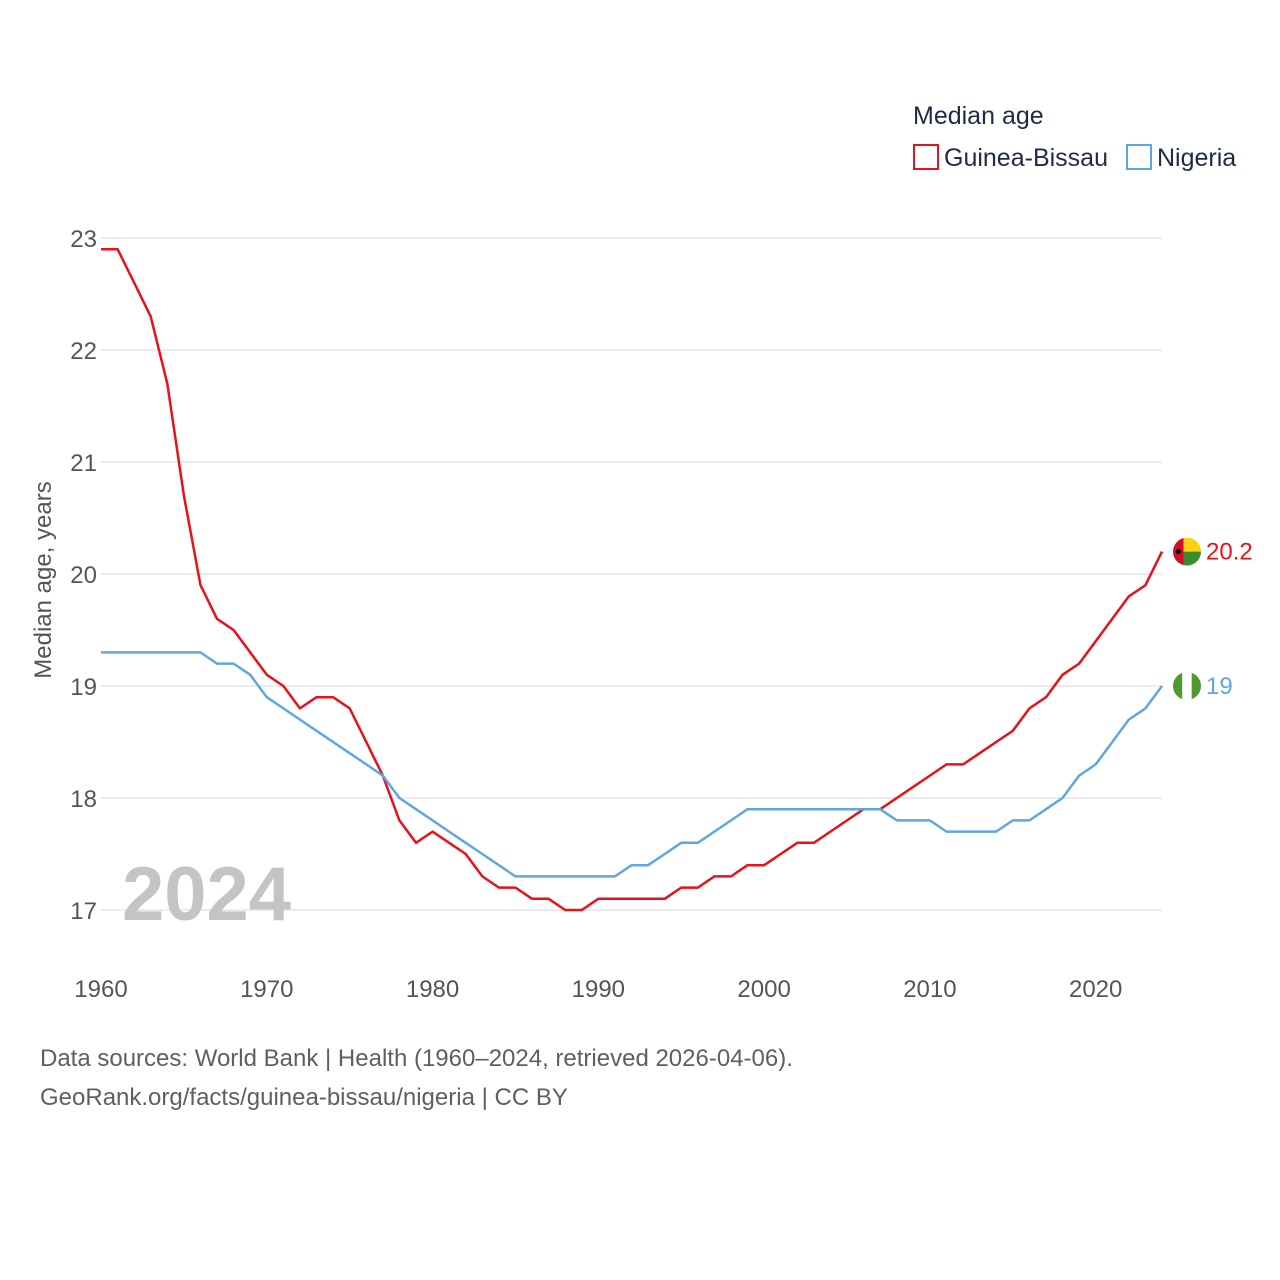  I want to click on legend-swatch-nigeria, so click(1139, 157).